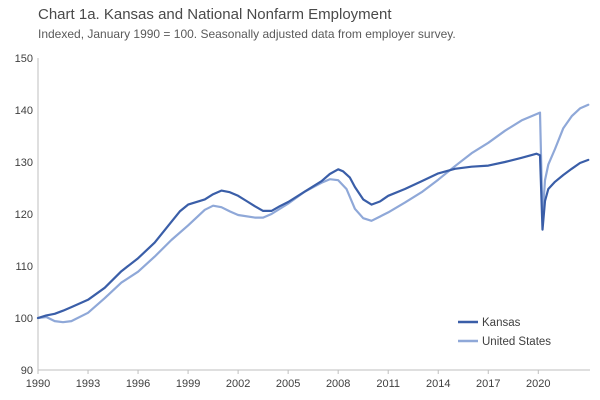 This screenshot has height=400, width=600. I want to click on x-tick-label: 2020, so click(538, 384).